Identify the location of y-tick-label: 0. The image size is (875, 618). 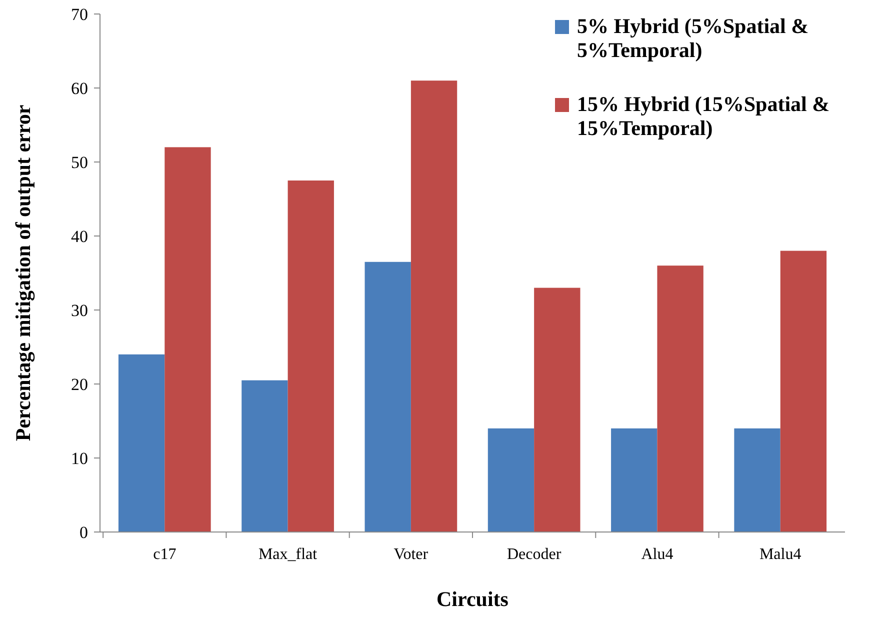
(84, 532).